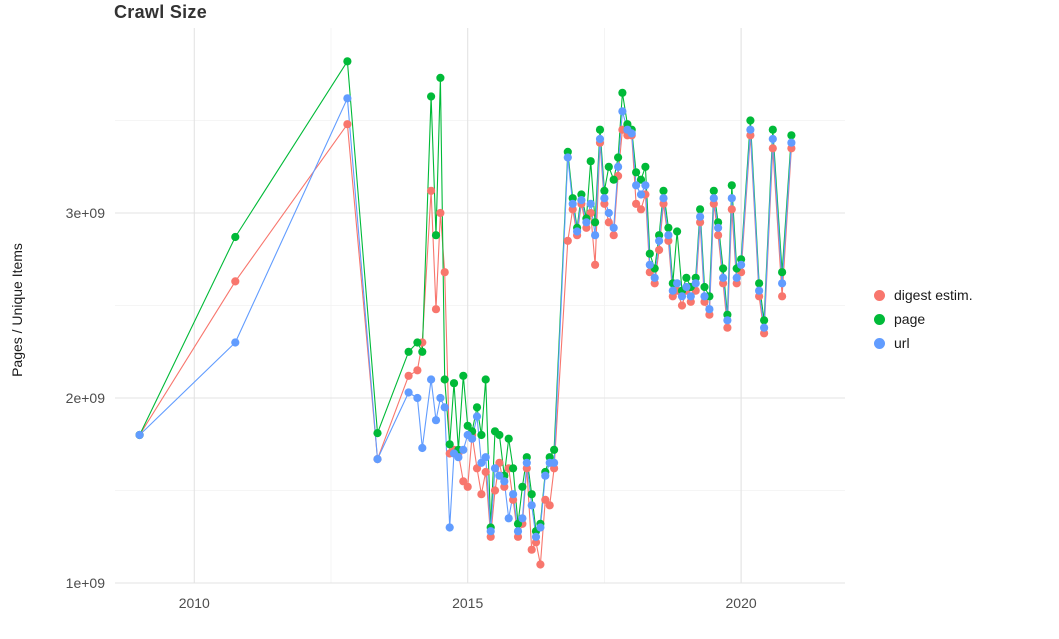  I want to click on legend-label-digest: digest estim., so click(933, 295).